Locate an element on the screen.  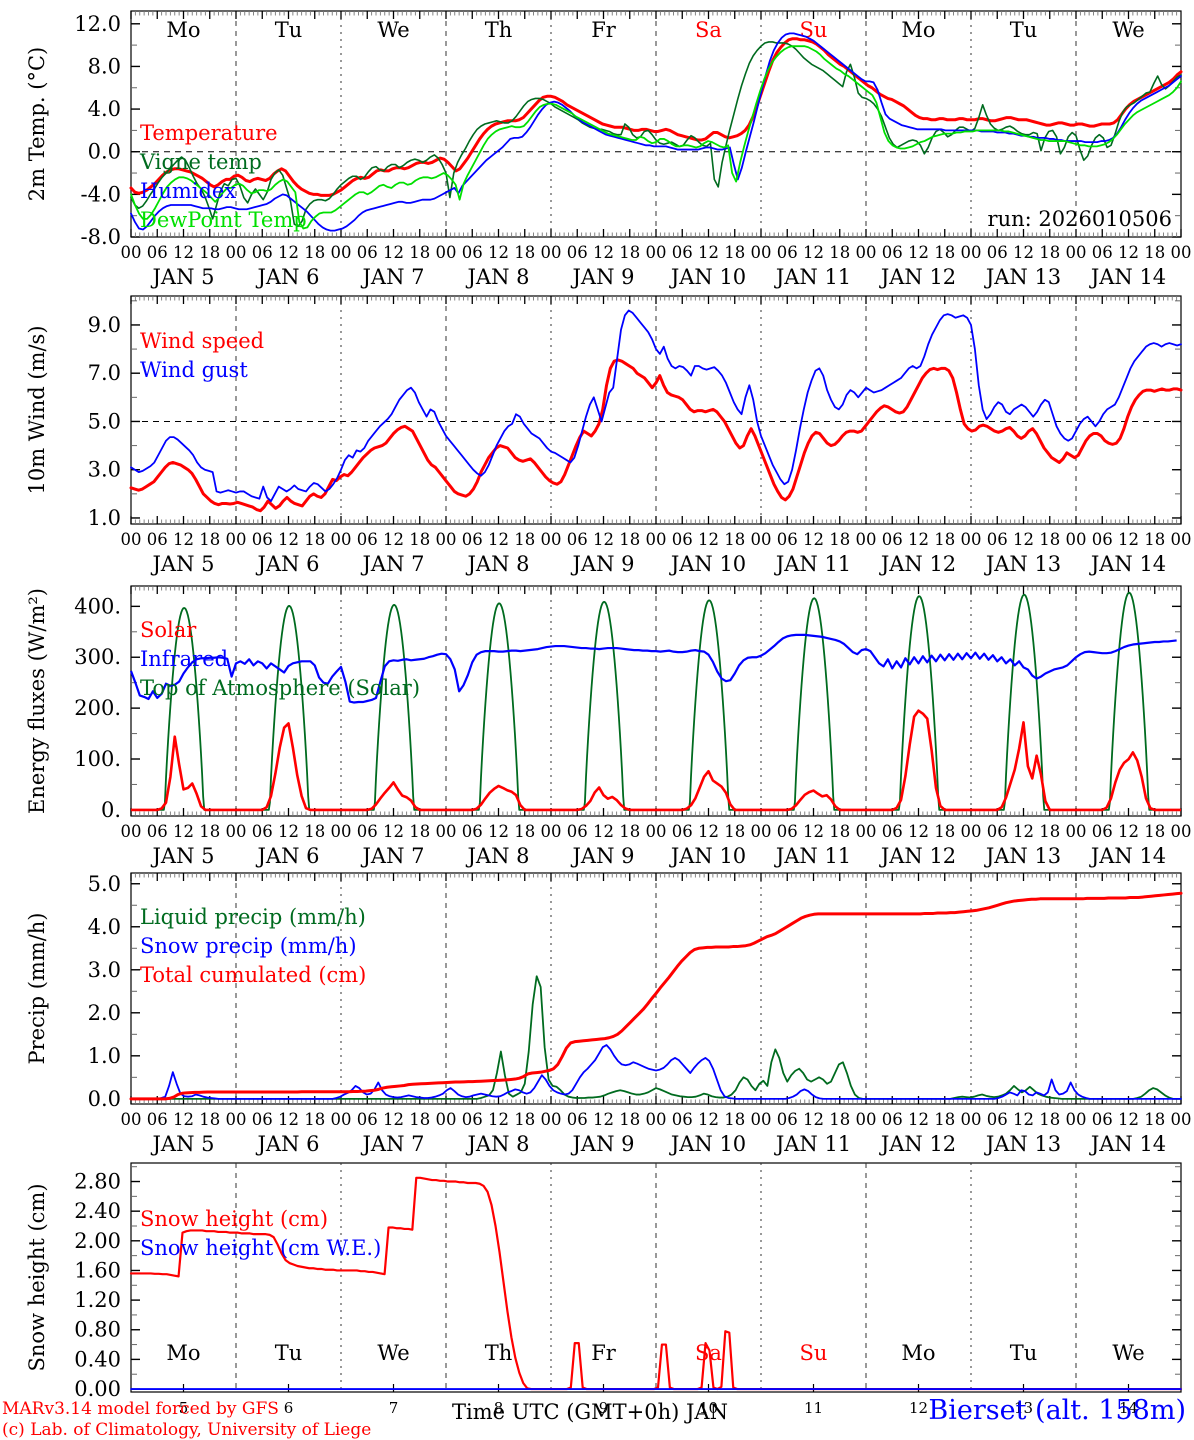
weekday-row: Mo Tu We Th Fr Sa Su Mo Tu We is located at coordinates (655, 30).